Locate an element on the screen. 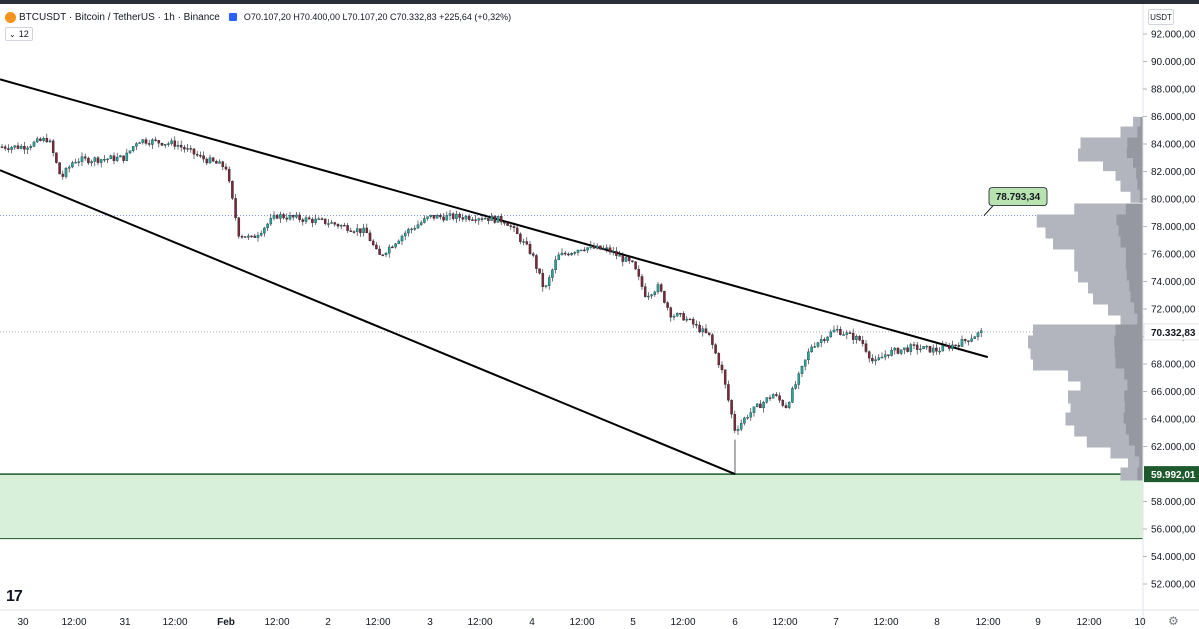  time-tick-label: 2 is located at coordinates (328, 622).